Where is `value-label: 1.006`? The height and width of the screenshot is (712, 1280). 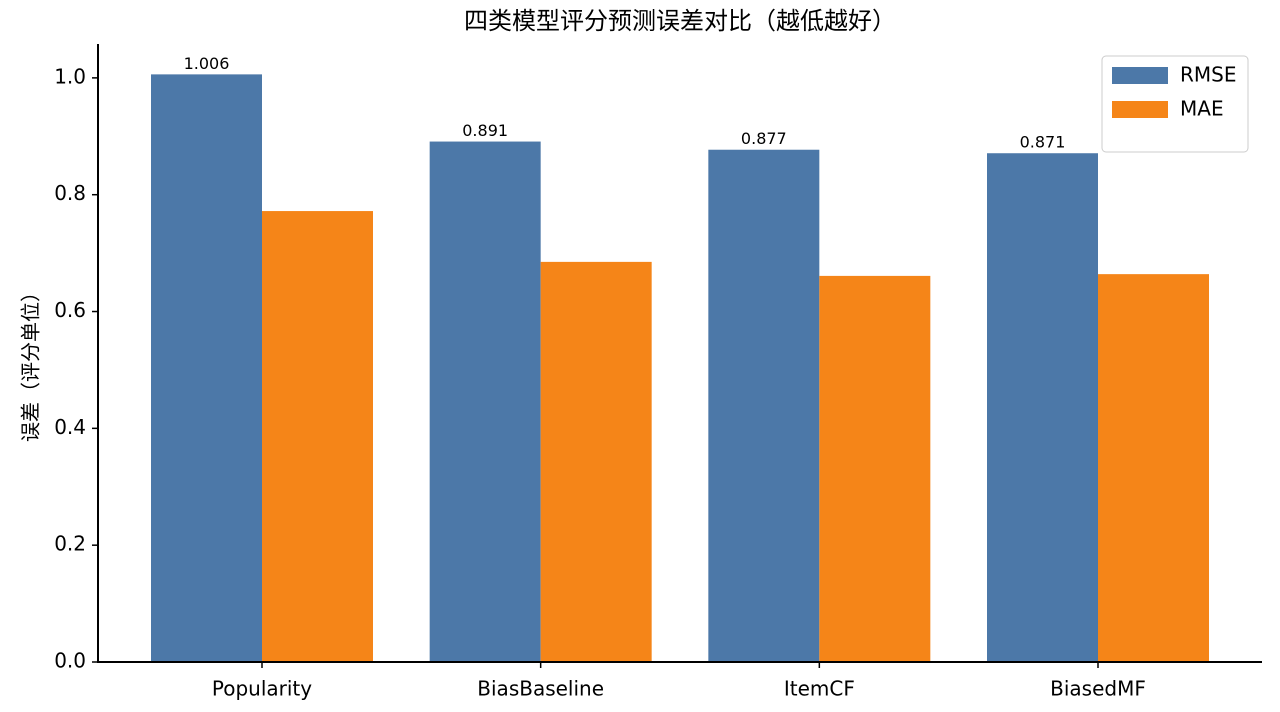
value-label: 1.006 is located at coordinates (207, 63).